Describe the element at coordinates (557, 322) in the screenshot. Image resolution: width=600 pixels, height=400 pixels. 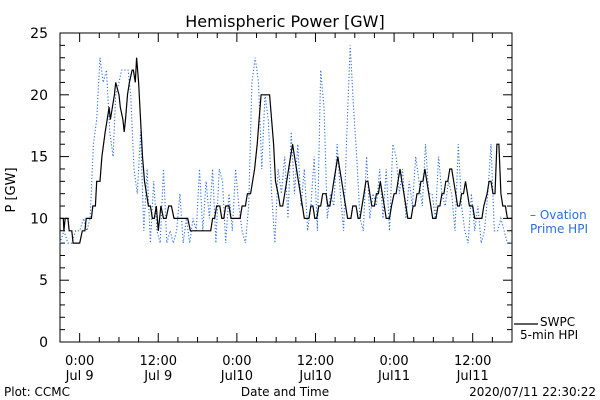
I see `legend-swpc-line1: SWPC` at that location.